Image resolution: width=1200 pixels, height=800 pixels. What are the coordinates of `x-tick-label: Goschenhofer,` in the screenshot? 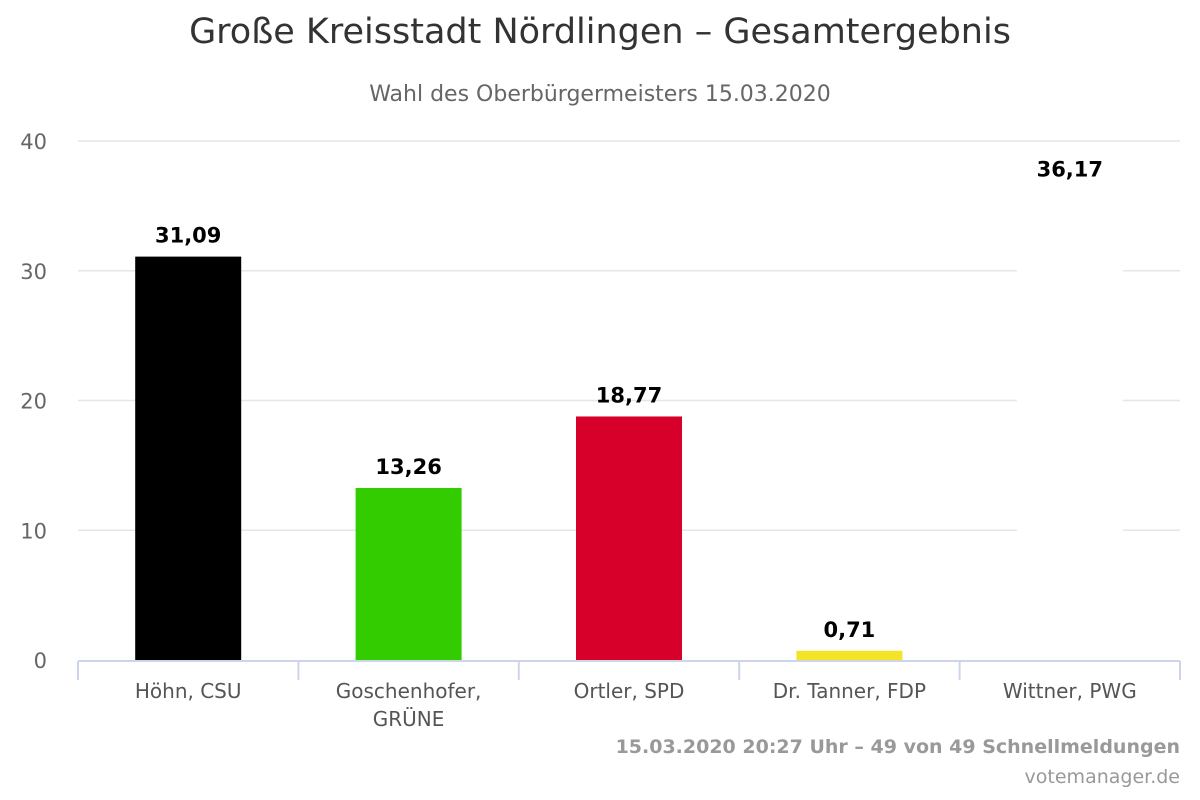 It's located at (409, 691).